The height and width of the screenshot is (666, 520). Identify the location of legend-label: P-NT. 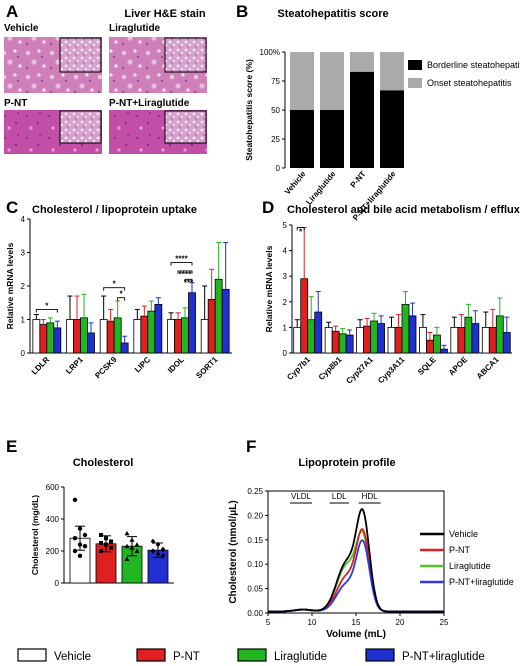
(186, 657).